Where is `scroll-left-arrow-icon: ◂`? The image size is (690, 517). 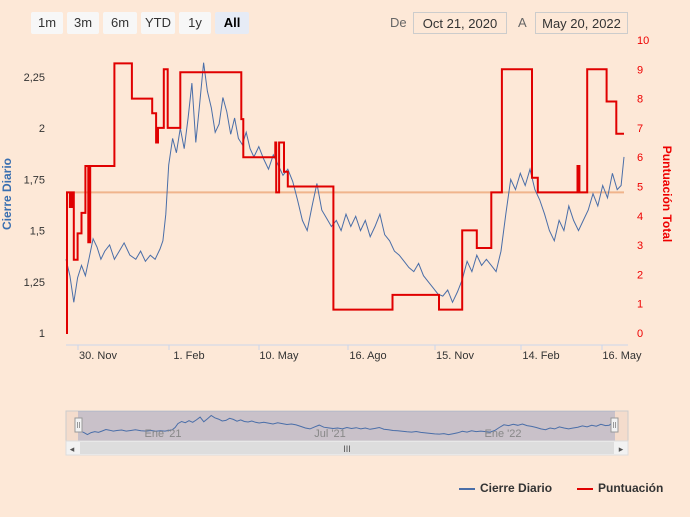
scroll-left-arrow-icon: ◂ is located at coordinates (72, 449).